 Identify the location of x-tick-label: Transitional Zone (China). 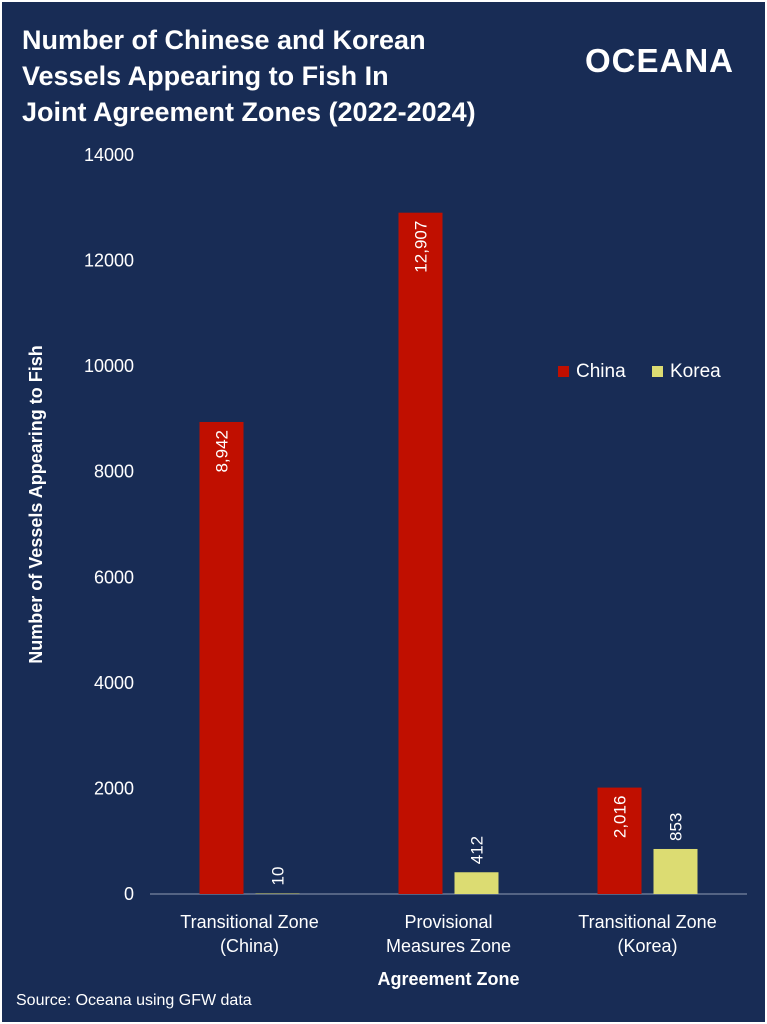
(249, 934).